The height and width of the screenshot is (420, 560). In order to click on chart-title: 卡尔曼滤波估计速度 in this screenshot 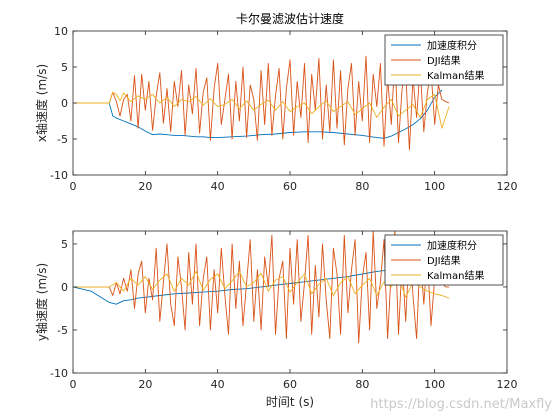, I will do `click(290, 18)`.